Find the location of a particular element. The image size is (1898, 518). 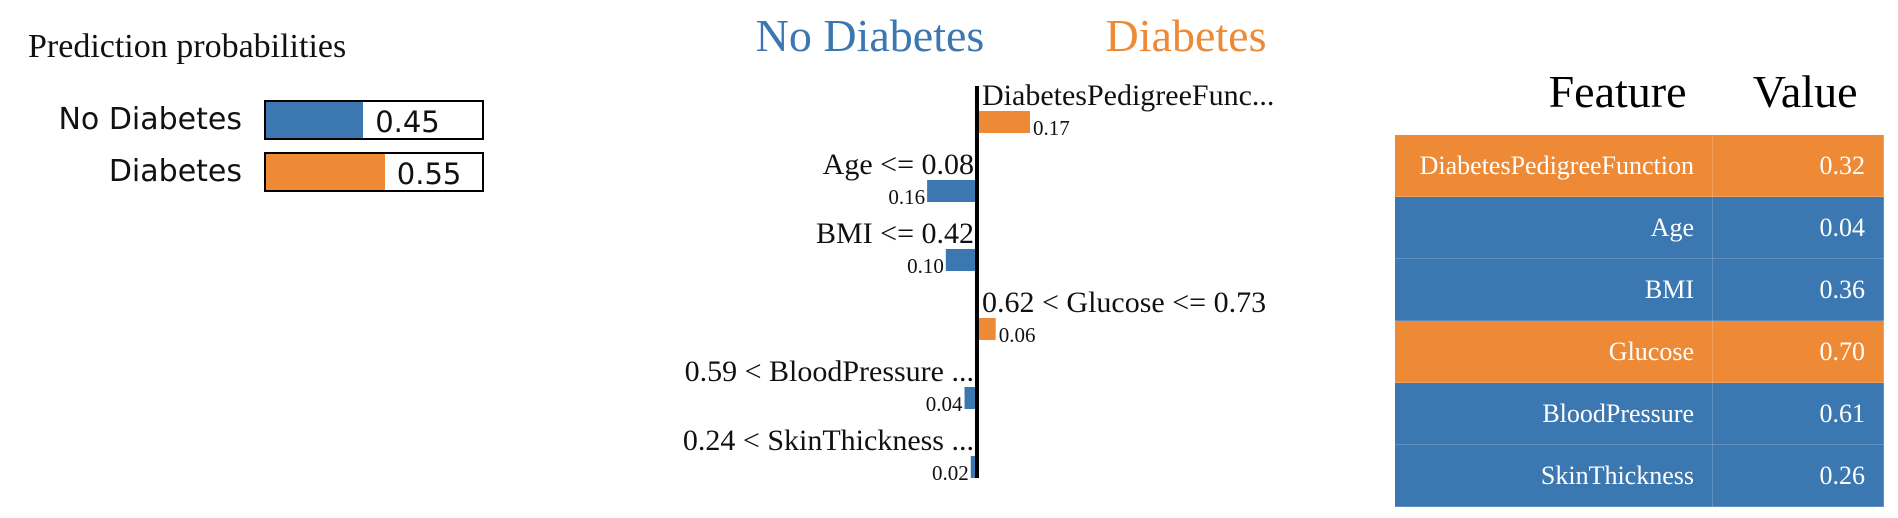

table-cell-value: 0.32 is located at coordinates (1798, 165).